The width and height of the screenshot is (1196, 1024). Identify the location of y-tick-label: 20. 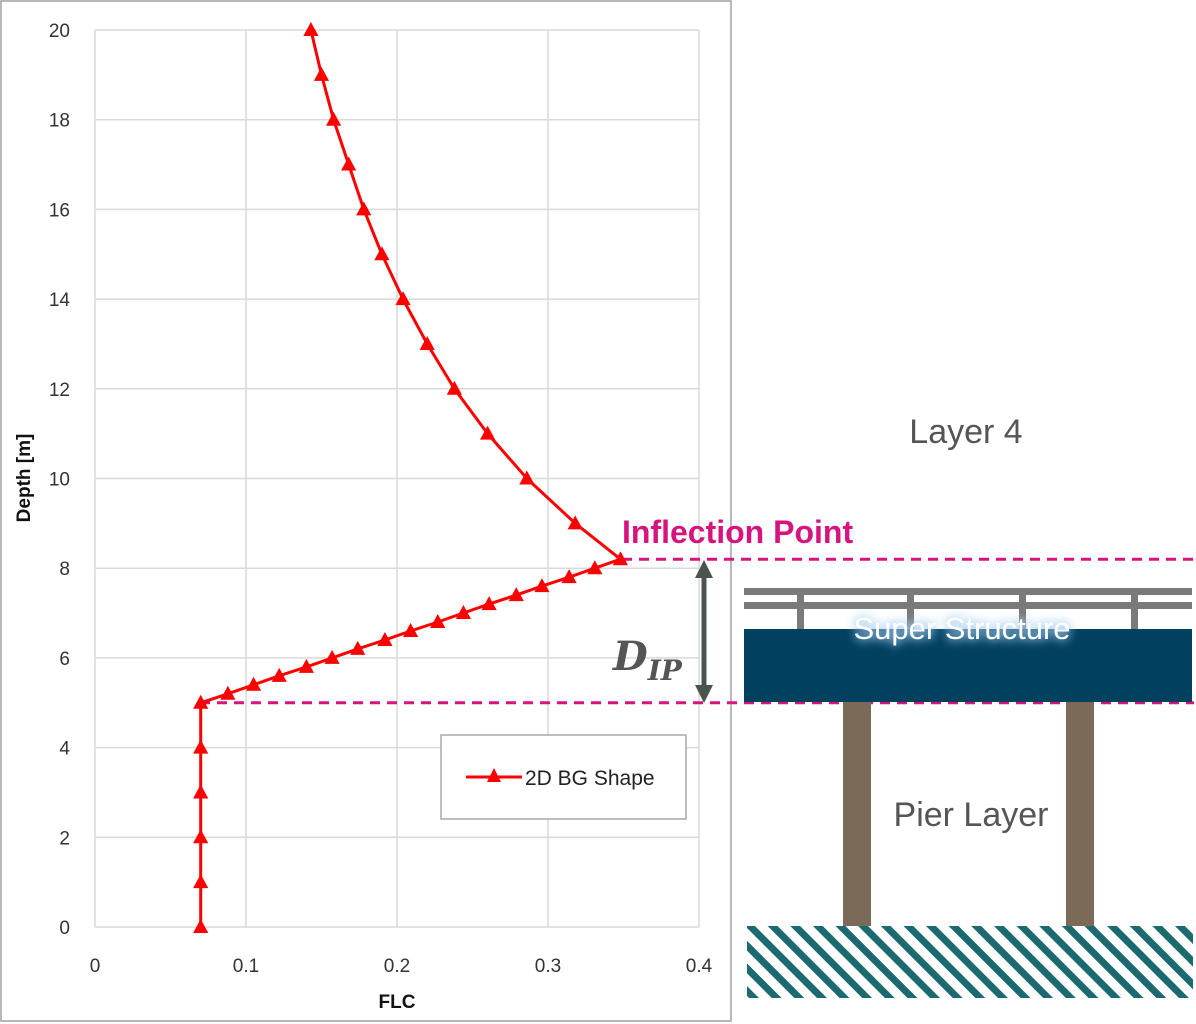
(59, 31).